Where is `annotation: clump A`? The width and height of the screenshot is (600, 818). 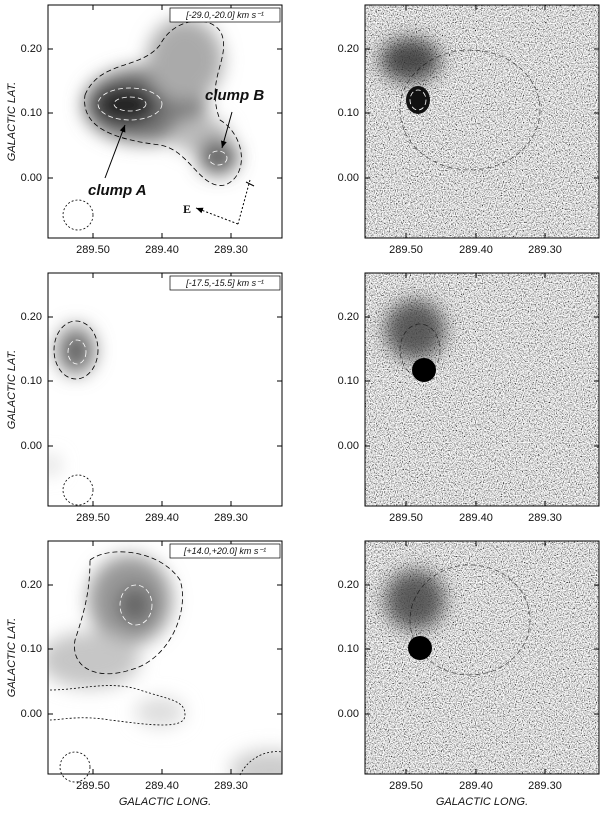
annotation: clump A is located at coordinates (117, 190).